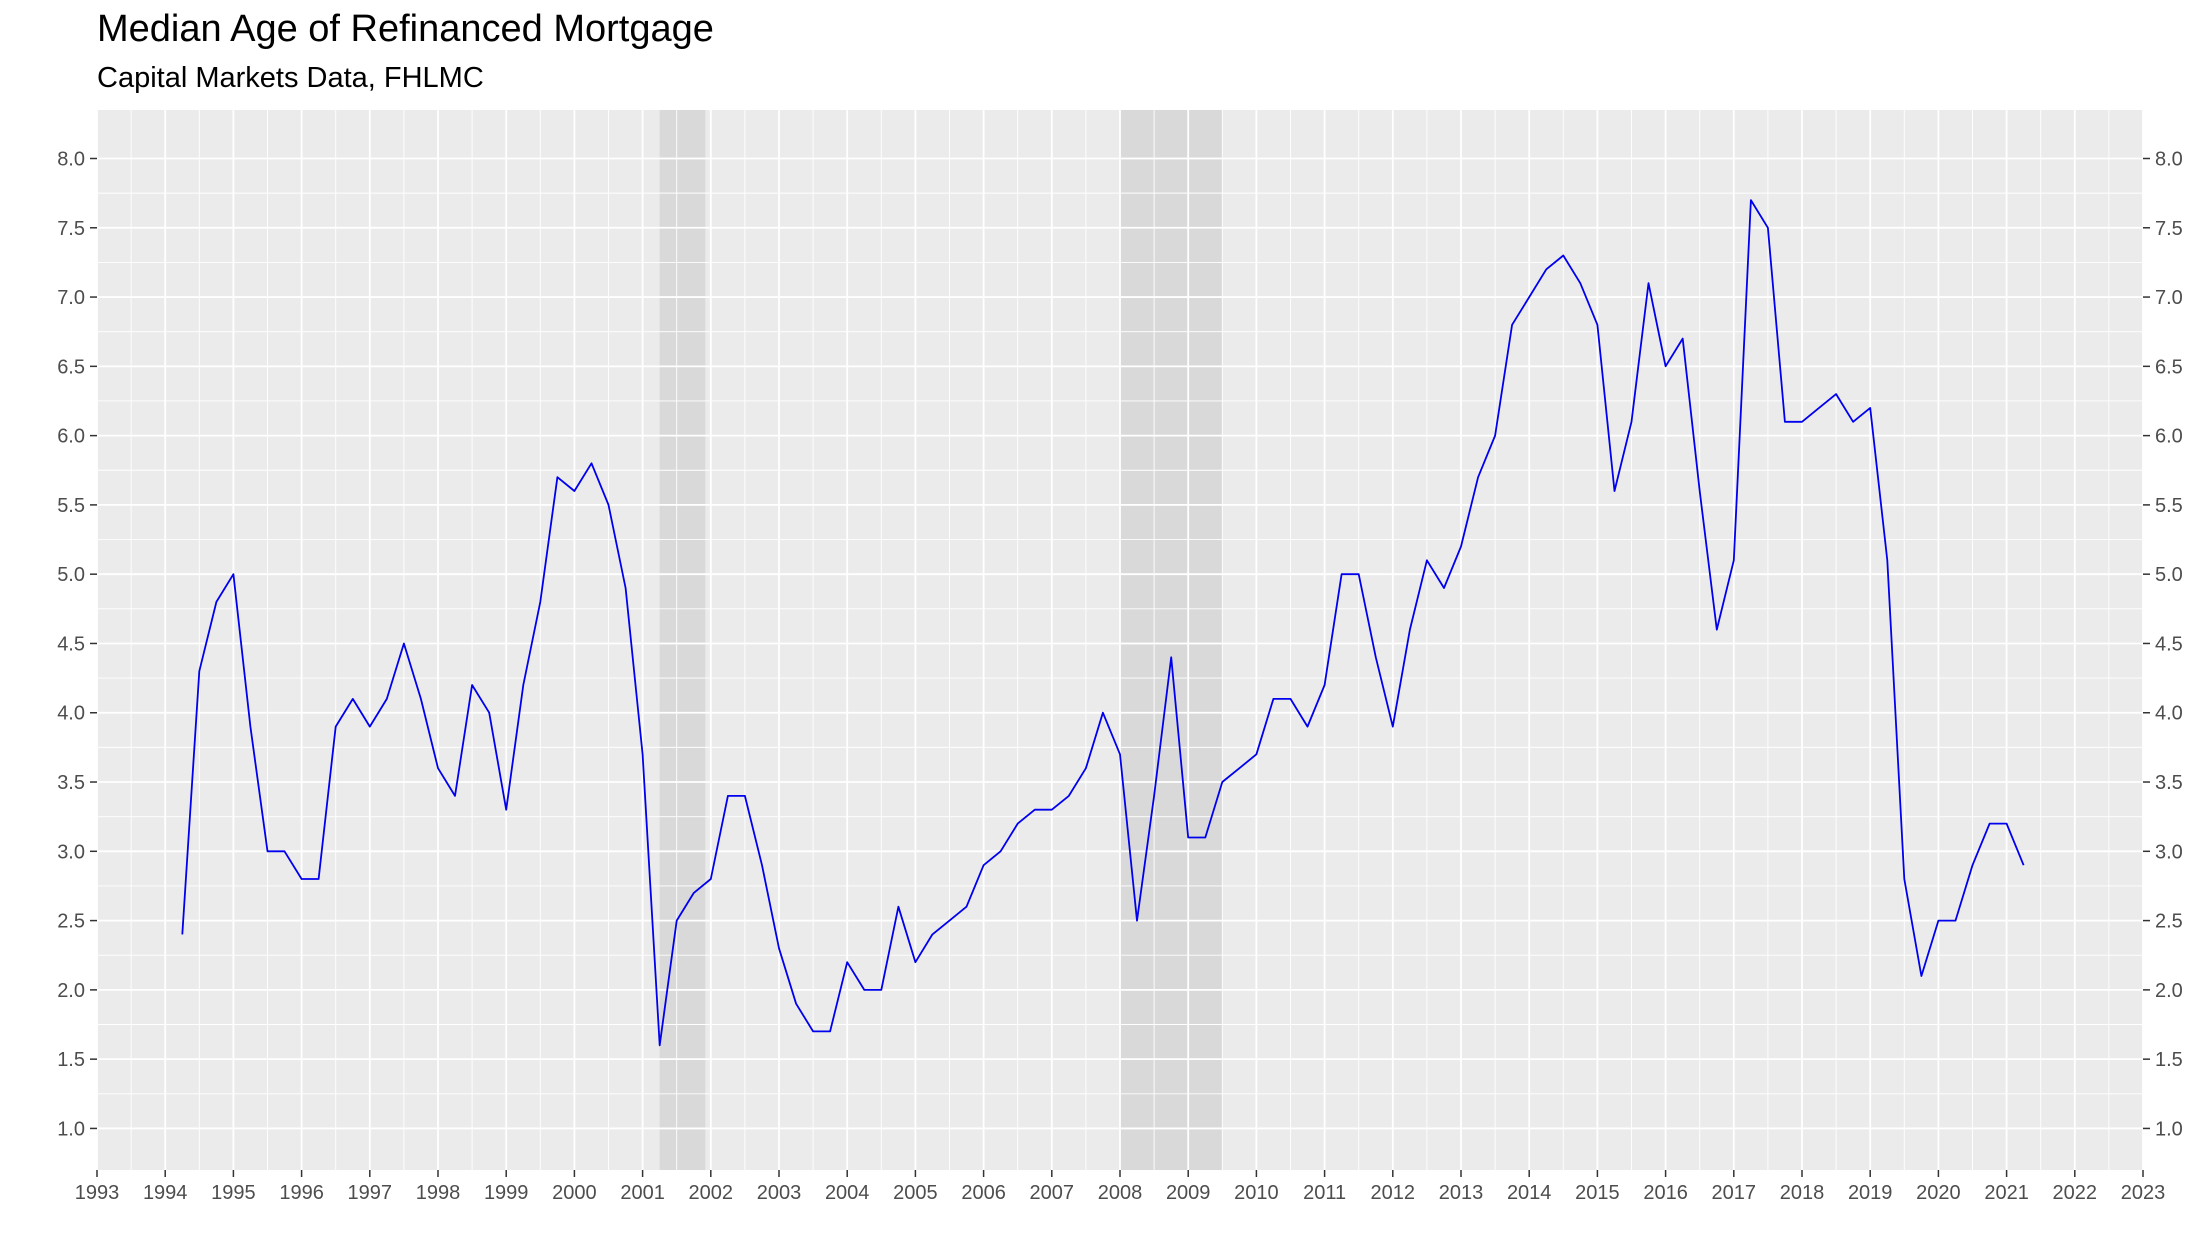 The image size is (2208, 1248). Describe the element at coordinates (2169, 922) in the screenshot. I see `y-tick-label-right: 2.5` at that location.